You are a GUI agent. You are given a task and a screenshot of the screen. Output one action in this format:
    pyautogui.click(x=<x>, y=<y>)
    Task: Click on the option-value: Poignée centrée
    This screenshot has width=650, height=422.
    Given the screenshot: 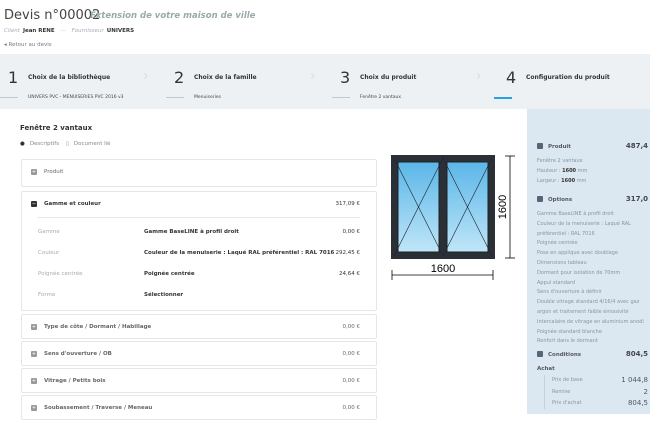 What is the action you would take?
    pyautogui.click(x=169, y=274)
    